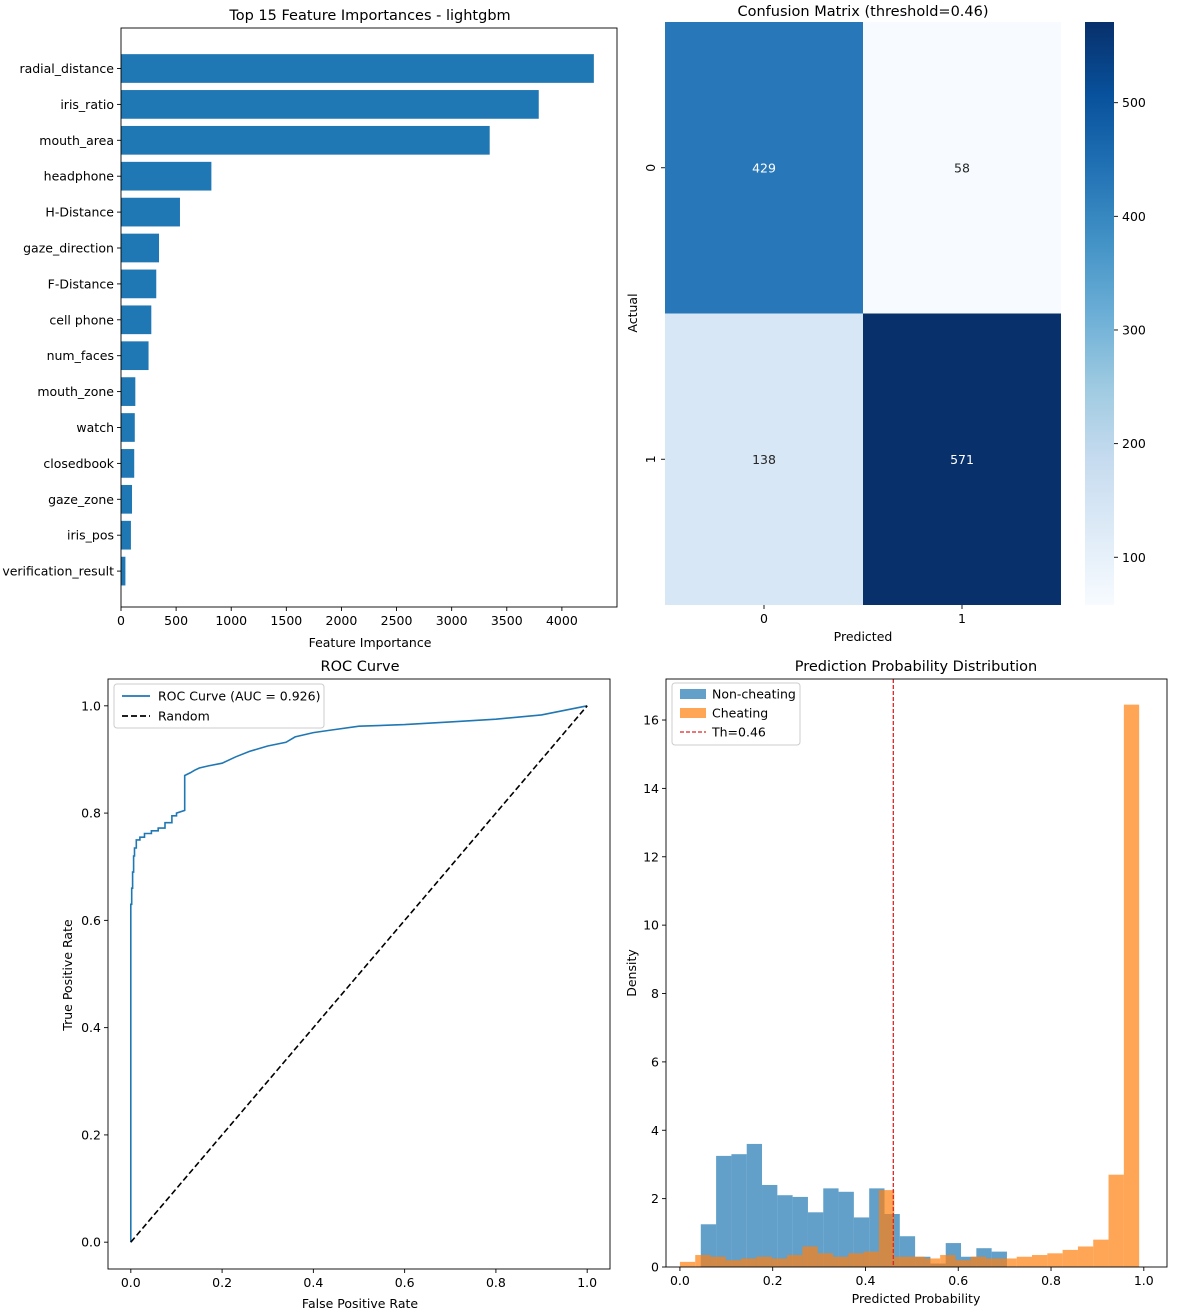 The height and width of the screenshot is (1315, 1181). Describe the element at coordinates (91, 920) in the screenshot. I see `y-tick-label: 0.6` at that location.